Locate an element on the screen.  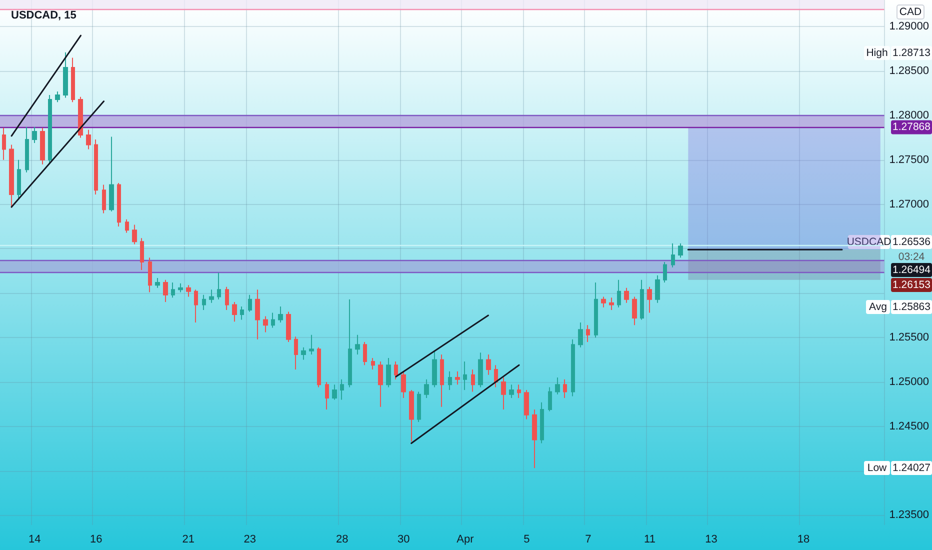
annotation: Low is located at coordinates (877, 468).